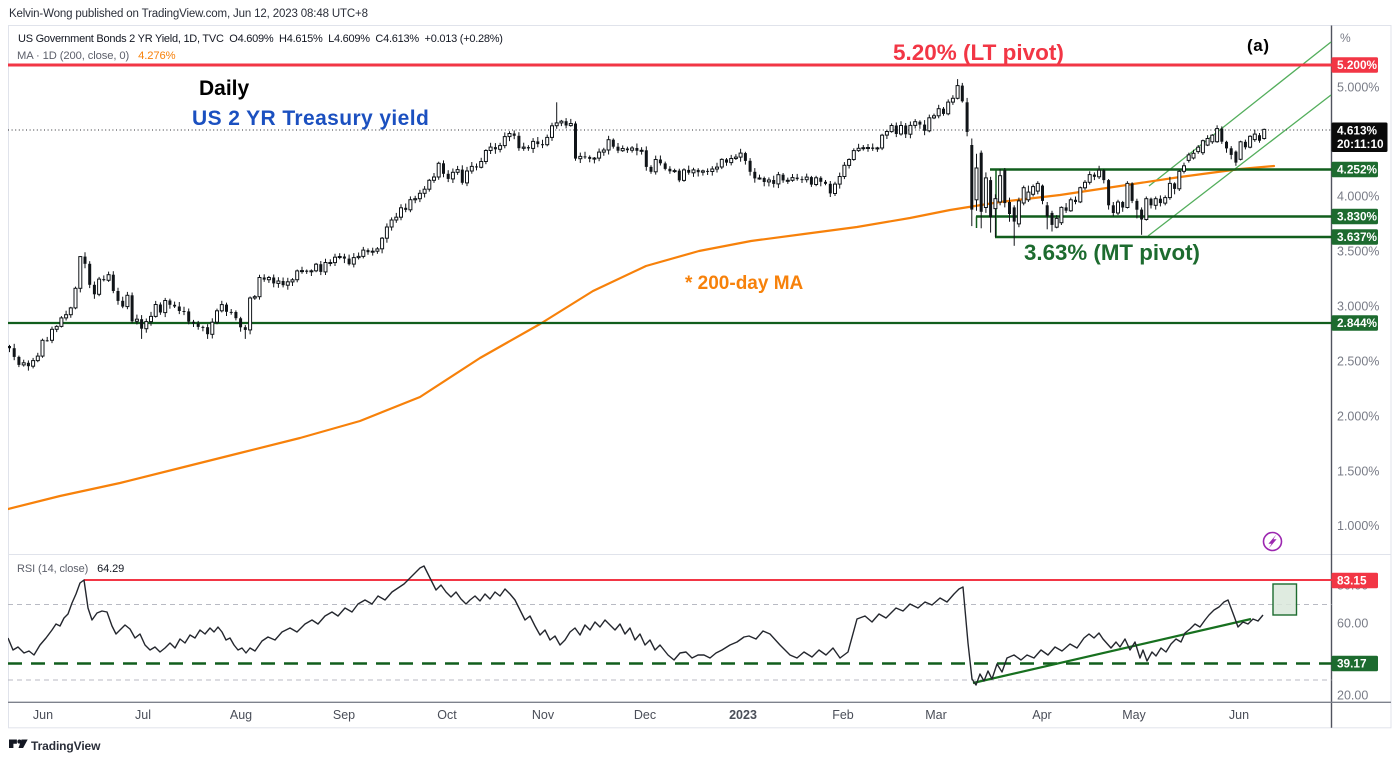 This screenshot has height=766, width=1400. Describe the element at coordinates (1358, 417) in the screenshot. I see `svg-text: 2.000%` at that location.